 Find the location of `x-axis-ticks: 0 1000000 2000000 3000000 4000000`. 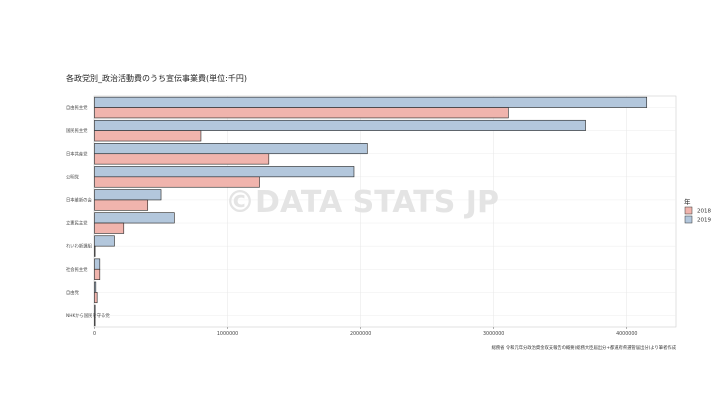

x-axis-ticks: 0 1000000 2000000 3000000 4000000 is located at coordinates (365, 332).